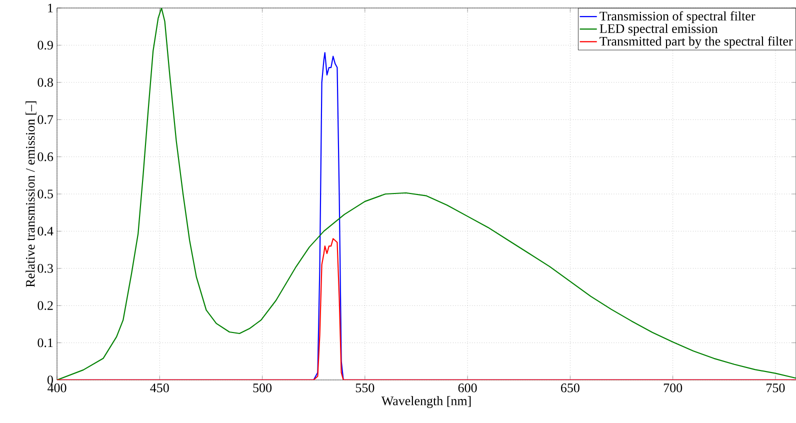 Image resolution: width=796 pixels, height=423 pixels. What do you see at coordinates (50, 380) in the screenshot?
I see `y-tick-label: 0` at bounding box center [50, 380].